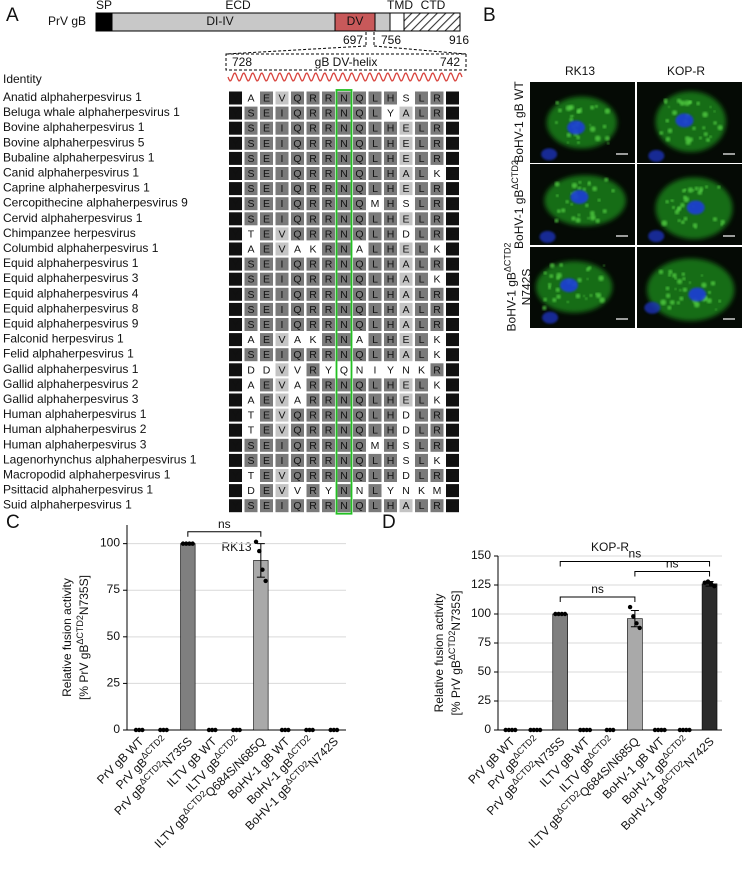 The width and height of the screenshot is (750, 883). What do you see at coordinates (95, 203) in the screenshot?
I see `species-name: Cercopithecine alphaherpesvirus 9` at bounding box center [95, 203].